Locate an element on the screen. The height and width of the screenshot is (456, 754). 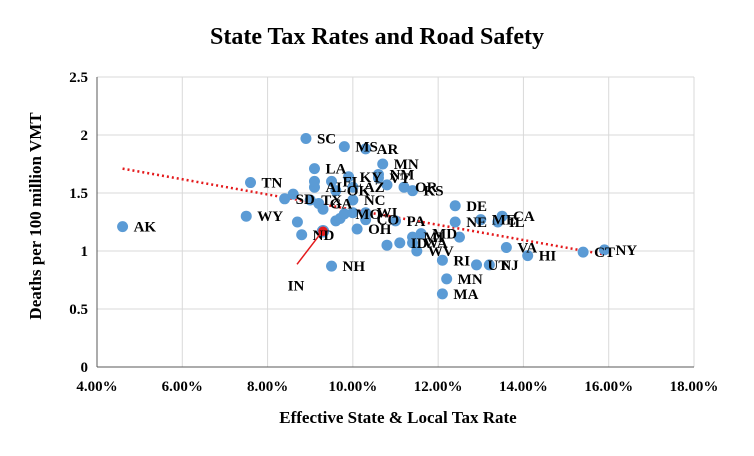
point-label: VT is located at coordinates (399, 179).